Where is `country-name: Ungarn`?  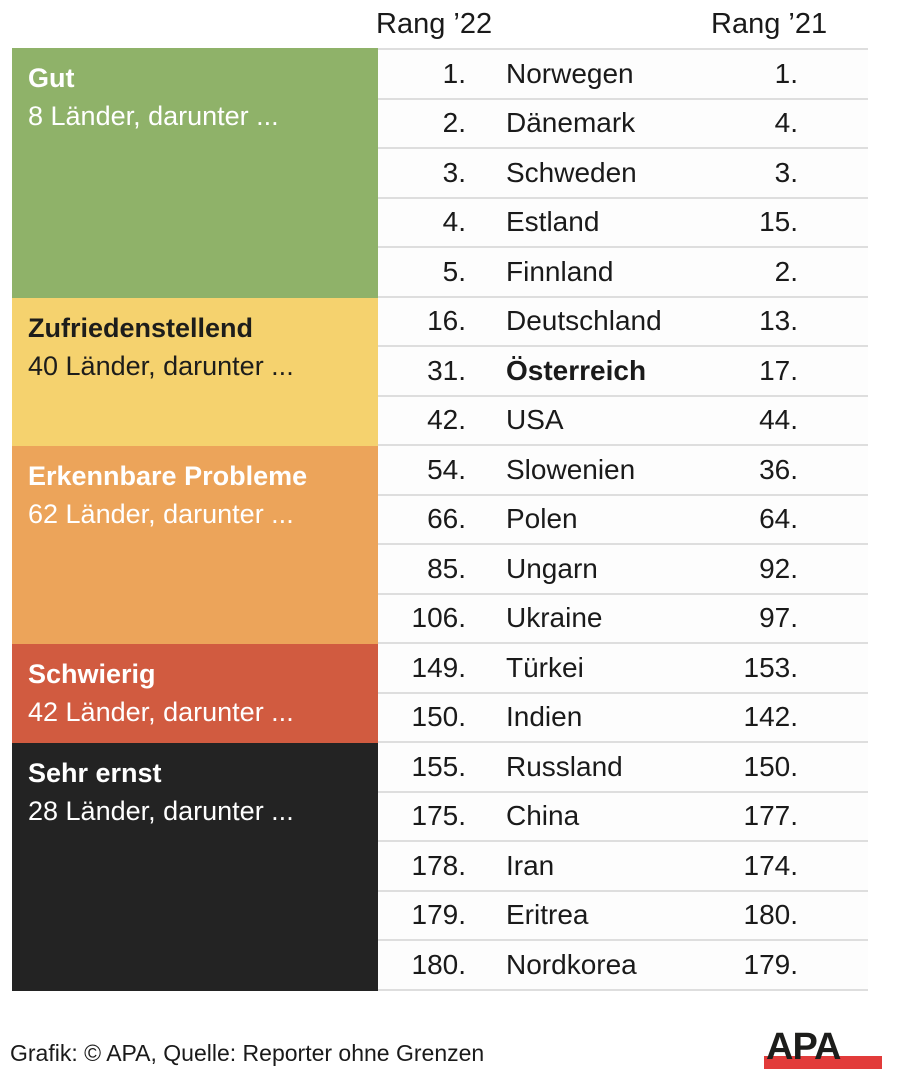
country-name: Ungarn is located at coordinates (552, 568).